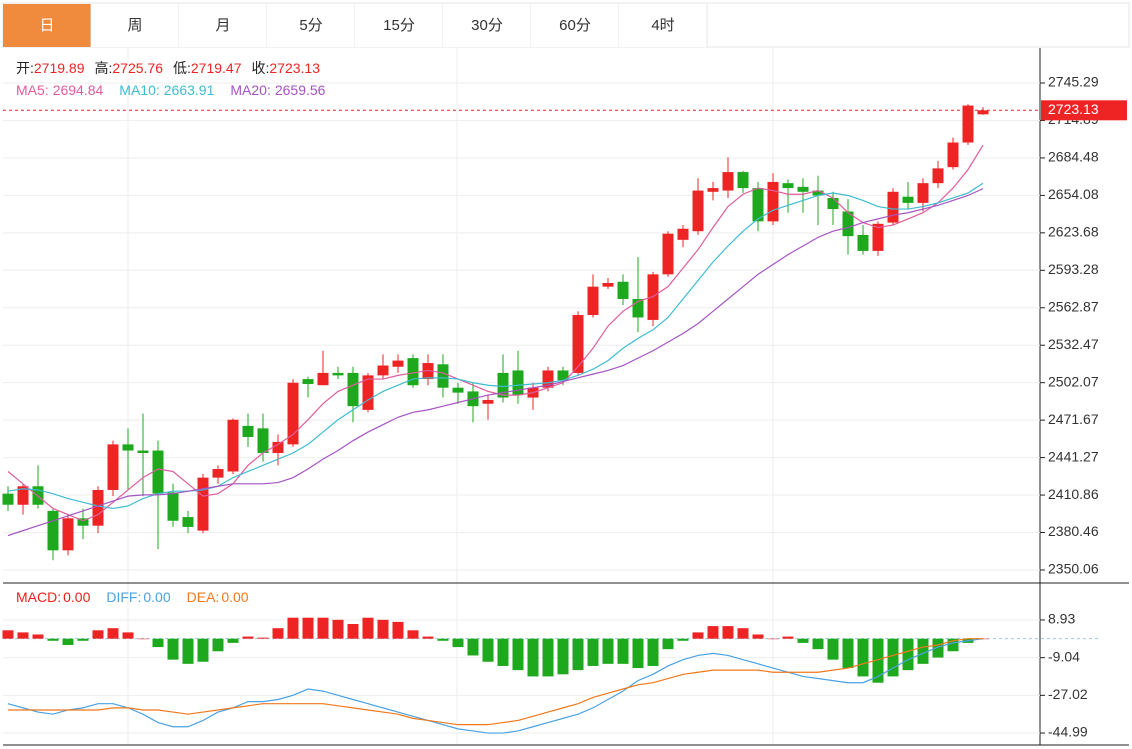 The width and height of the screenshot is (1132, 749). Describe the element at coordinates (182, 68) in the screenshot. I see `quote-key: 低:` at that location.